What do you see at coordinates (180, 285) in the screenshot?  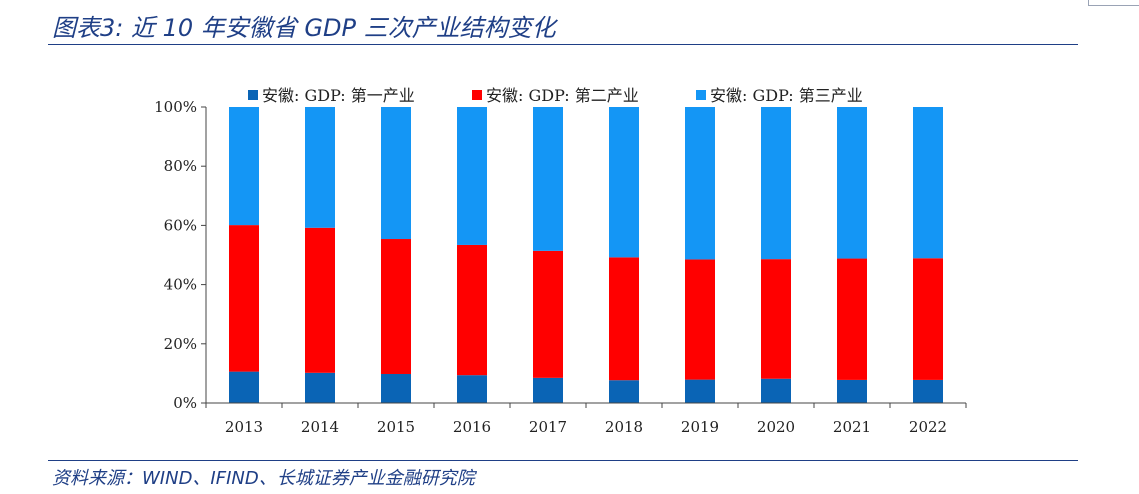 I see `y-tick-label: 40%` at bounding box center [180, 285].